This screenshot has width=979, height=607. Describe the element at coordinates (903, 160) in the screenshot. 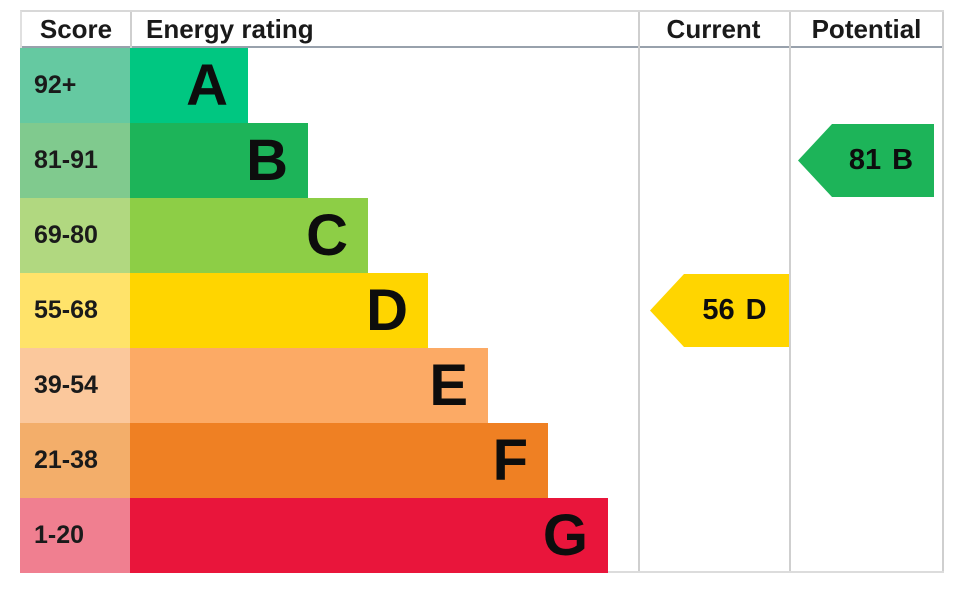

I see `potential-rating-letter: B` at that location.